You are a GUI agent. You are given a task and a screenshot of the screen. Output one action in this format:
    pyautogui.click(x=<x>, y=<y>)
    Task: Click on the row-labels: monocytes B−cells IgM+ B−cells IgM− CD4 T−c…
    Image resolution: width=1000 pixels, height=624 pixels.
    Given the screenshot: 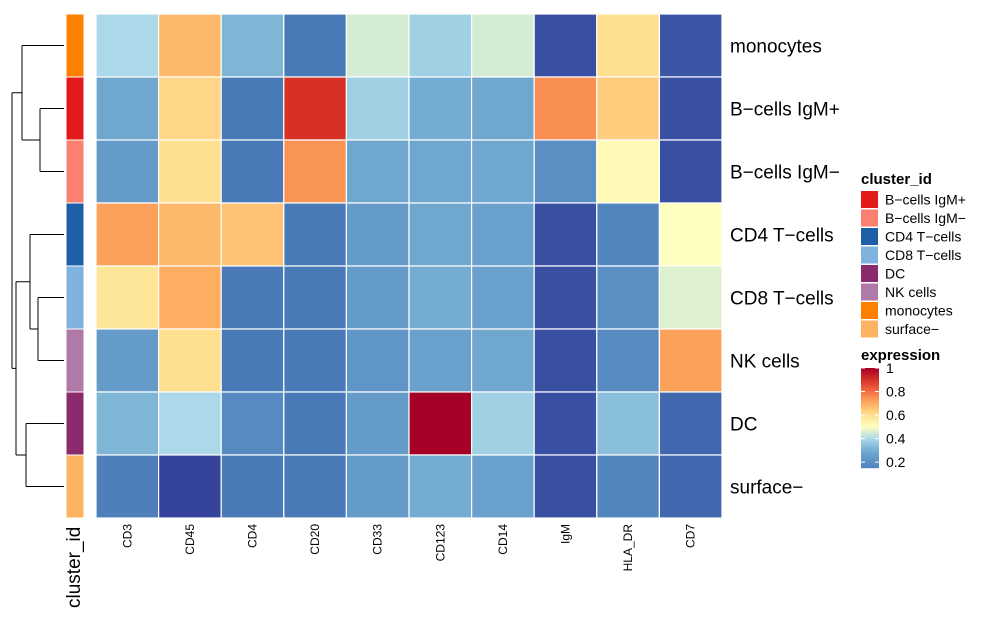 What is the action you would take?
    pyautogui.click(x=785, y=268)
    